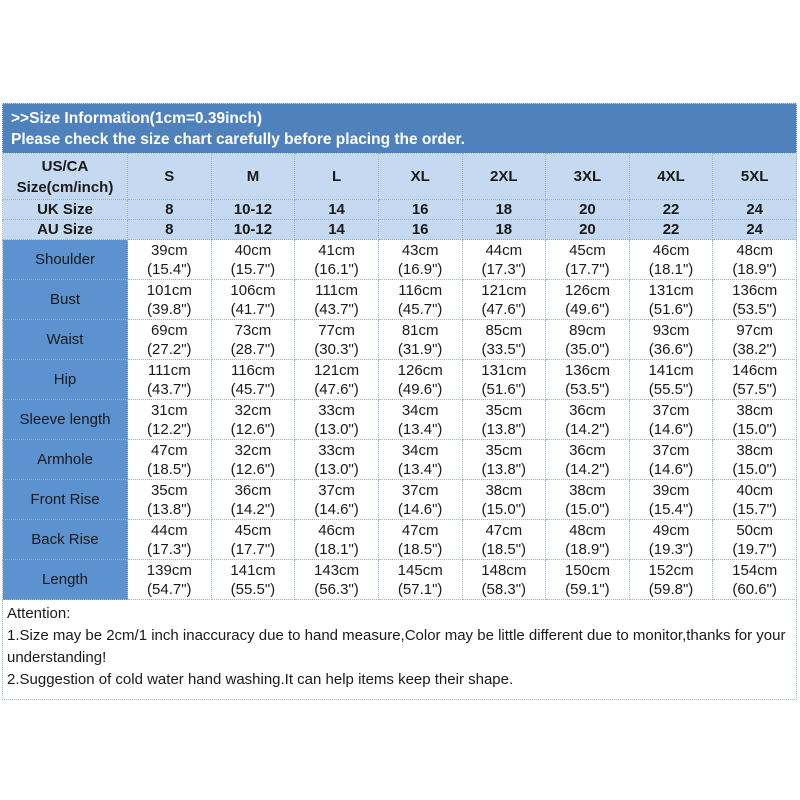 The height and width of the screenshot is (800, 800). I want to click on measurement-cell: 152cm (59.8"), so click(671, 579).